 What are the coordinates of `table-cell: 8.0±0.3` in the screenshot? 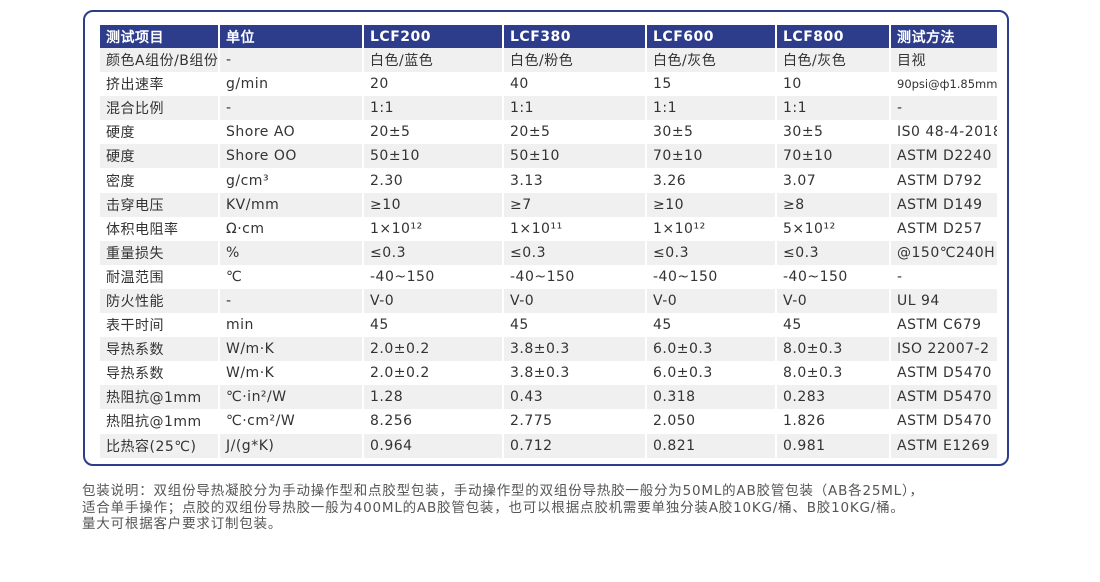 It's located at (832, 349).